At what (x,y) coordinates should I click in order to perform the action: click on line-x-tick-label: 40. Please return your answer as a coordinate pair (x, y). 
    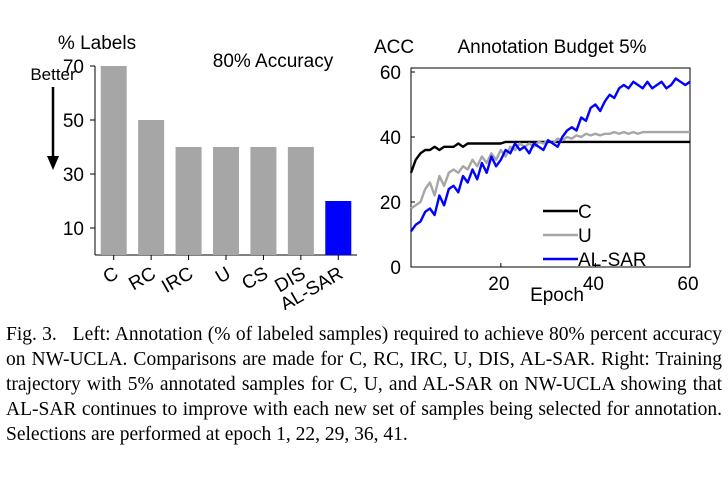
    Looking at the image, I should click on (593, 284).